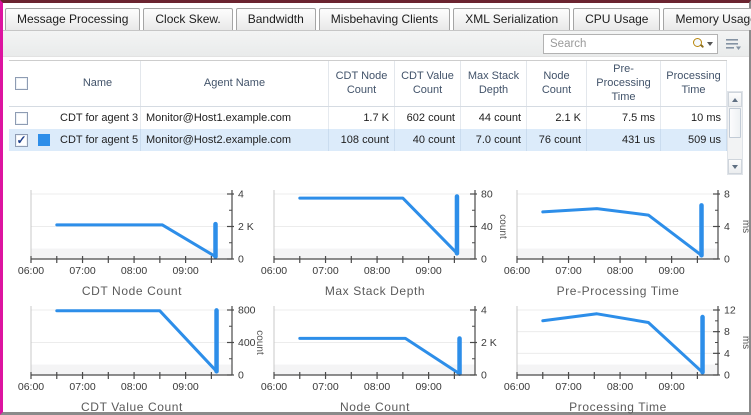 The image size is (751, 415). Describe the element at coordinates (98, 84) in the screenshot. I see `column-header-name: Name` at that location.